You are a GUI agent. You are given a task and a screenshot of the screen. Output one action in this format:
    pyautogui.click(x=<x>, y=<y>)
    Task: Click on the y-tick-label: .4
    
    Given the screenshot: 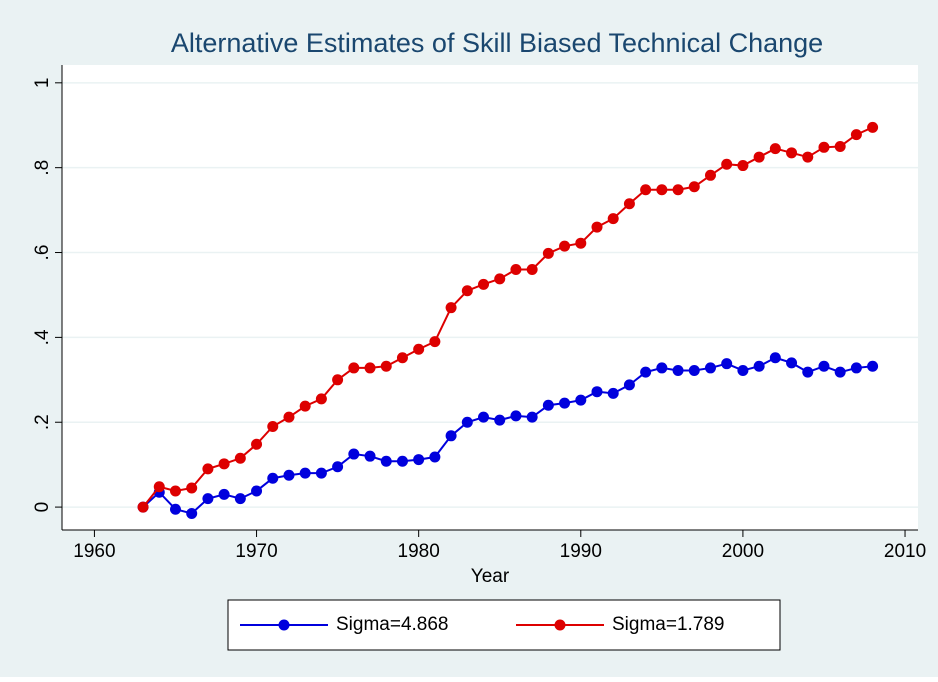 What is the action you would take?
    pyautogui.click(x=42, y=337)
    